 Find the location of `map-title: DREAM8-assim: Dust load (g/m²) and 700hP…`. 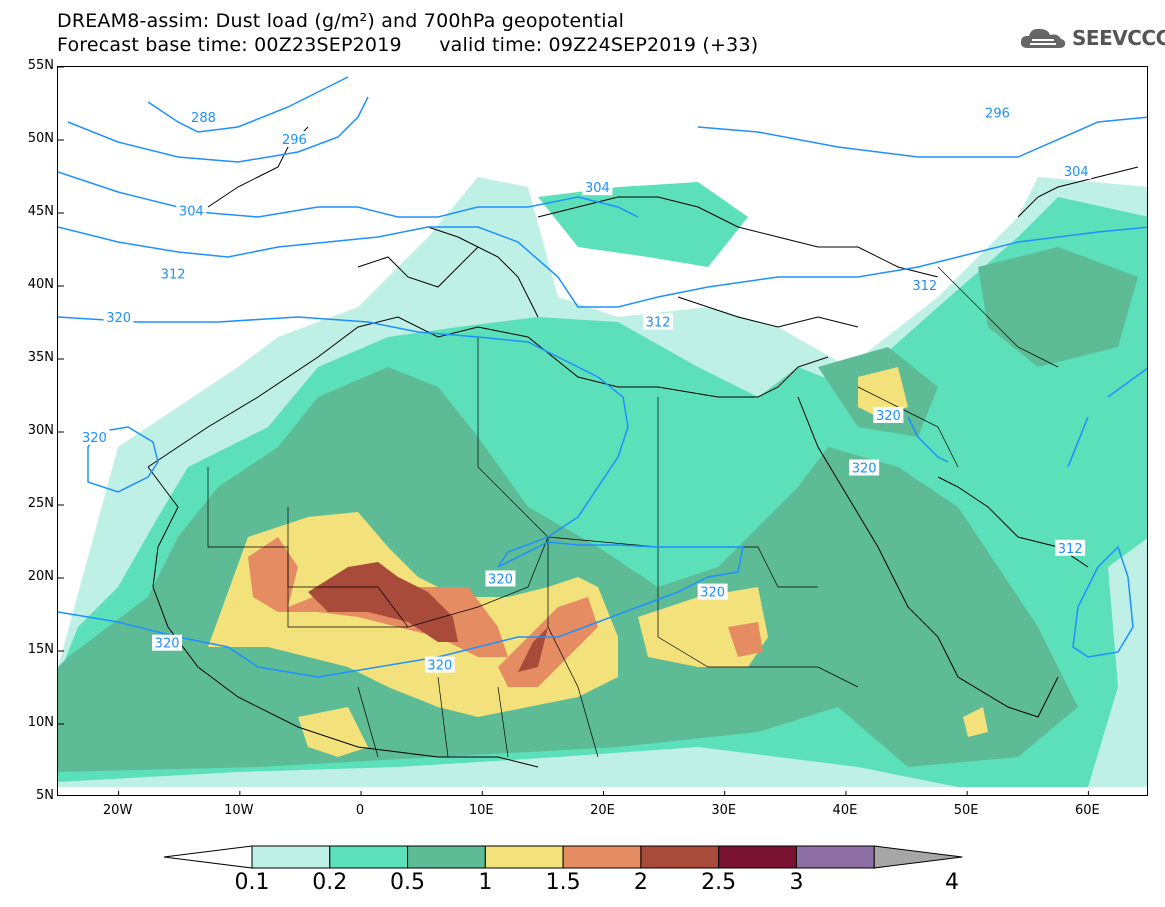

map-title: DREAM8-assim: Dust load (g/m²) and 700hP… is located at coordinates (341, 21).